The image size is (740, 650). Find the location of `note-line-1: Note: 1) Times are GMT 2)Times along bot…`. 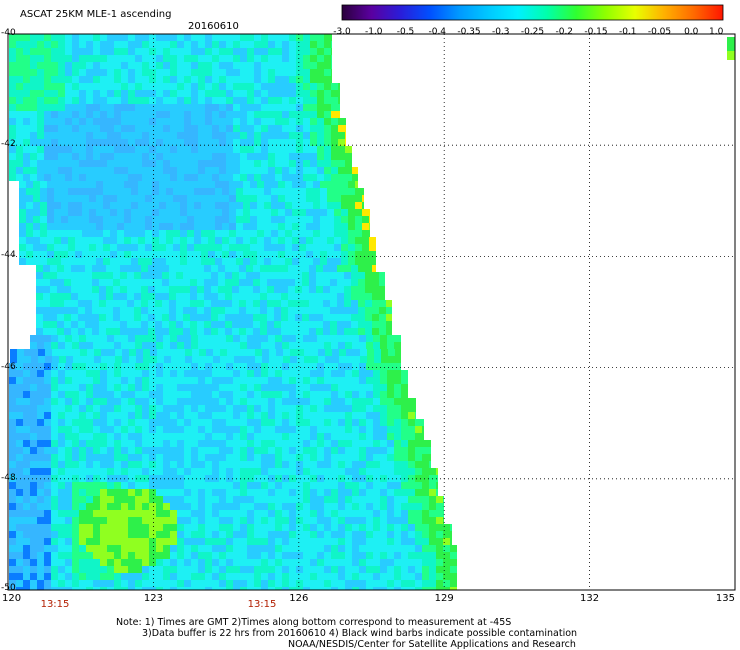

note-line-1: Note: 1) Times are GMT 2)Times along bot… is located at coordinates (313, 622).